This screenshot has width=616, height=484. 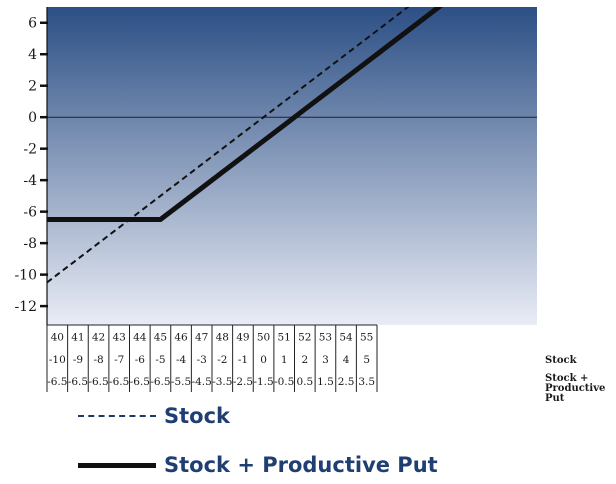 I want to click on table-cell: 4, so click(x=346, y=360).